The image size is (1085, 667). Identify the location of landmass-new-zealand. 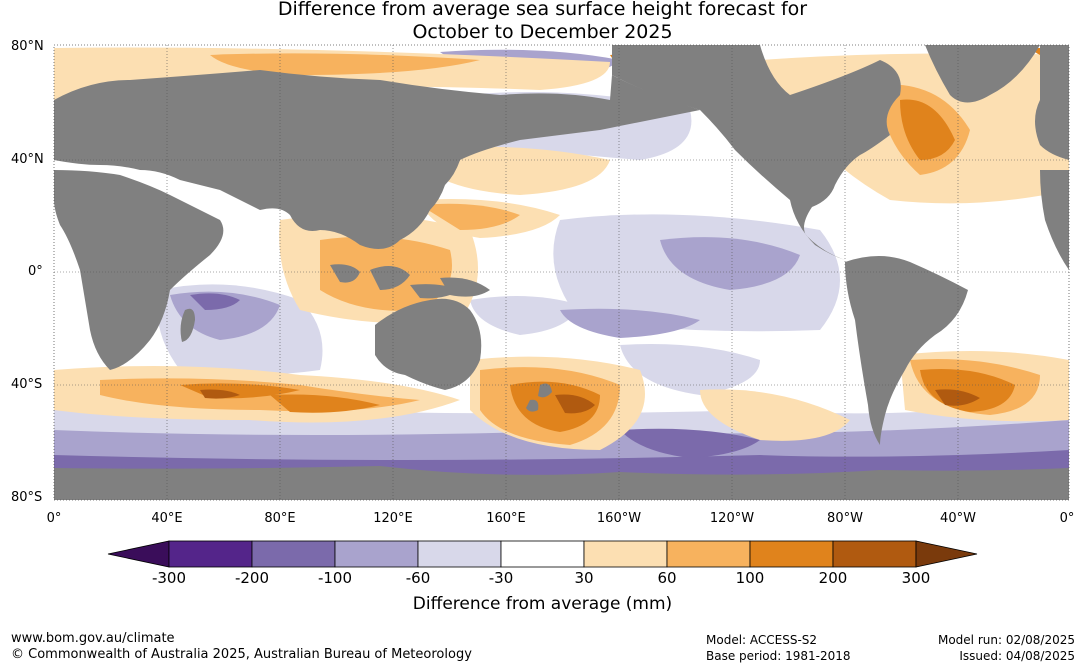
(539, 397).